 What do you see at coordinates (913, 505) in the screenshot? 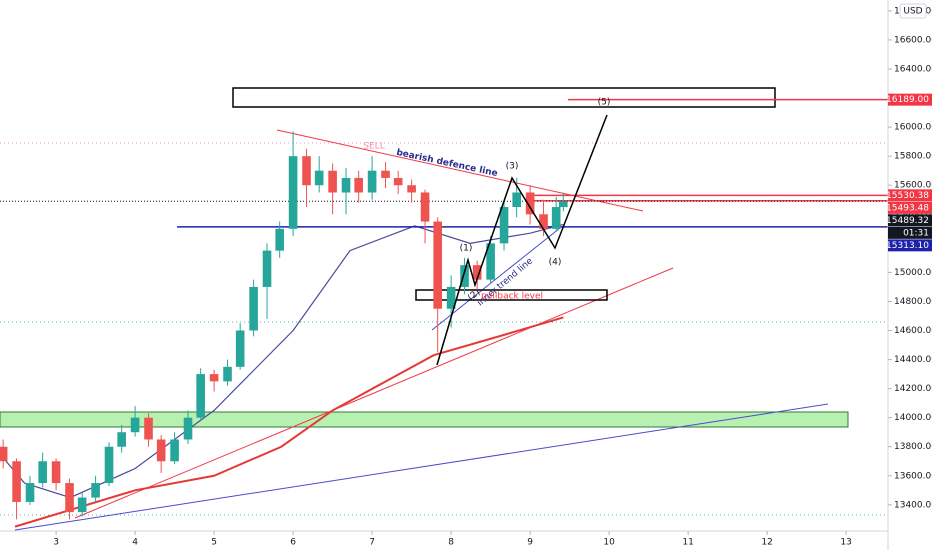
I see `y-tick-label: 13400.00` at bounding box center [913, 505].